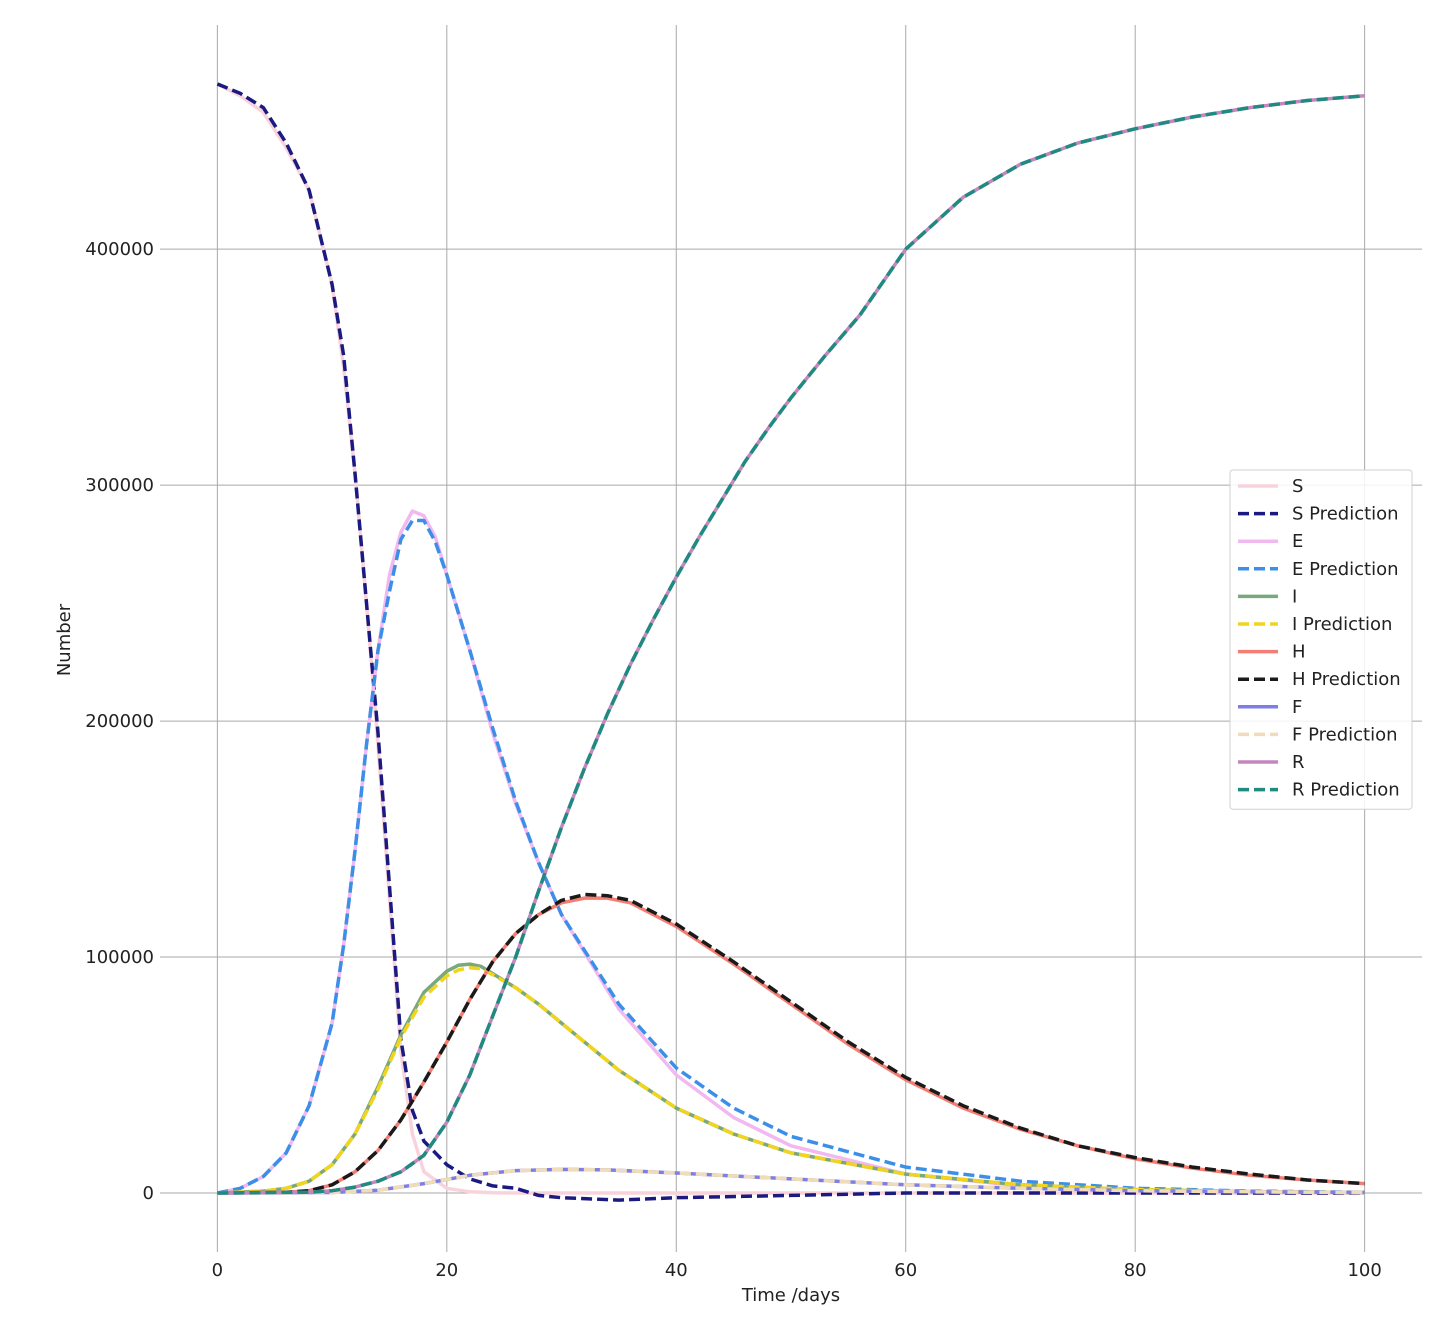 The width and height of the screenshot is (1440, 1324). I want to click on legend-label: F, so click(1297, 707).